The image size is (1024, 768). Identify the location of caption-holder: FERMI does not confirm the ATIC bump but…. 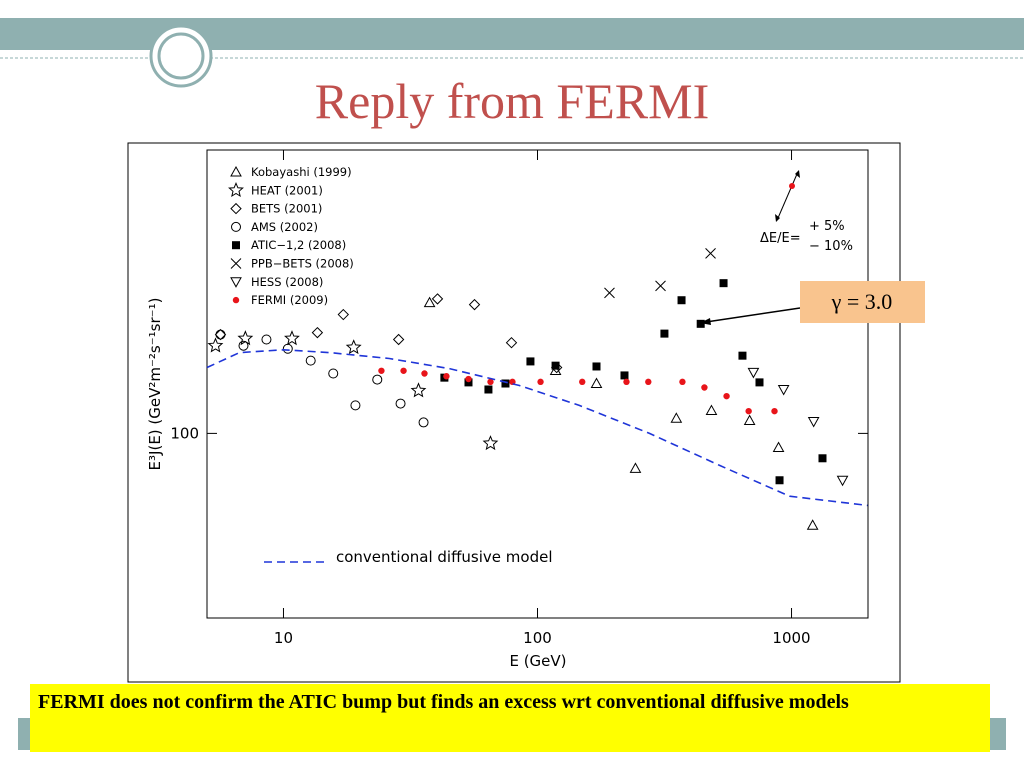
(443, 702).